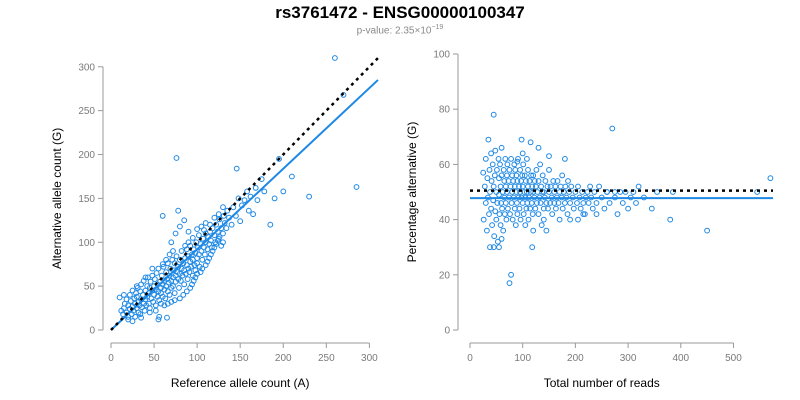  I want to click on pvalue-exponent: −19, so click(437, 27).